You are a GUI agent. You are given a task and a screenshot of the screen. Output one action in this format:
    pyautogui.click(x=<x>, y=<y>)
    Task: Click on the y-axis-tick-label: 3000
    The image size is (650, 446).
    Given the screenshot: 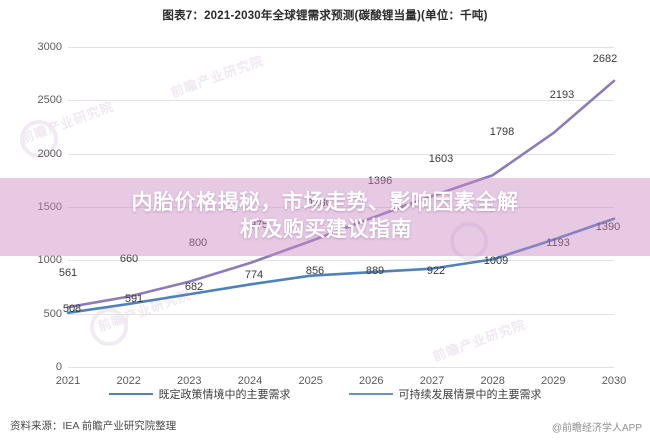 What is the action you would take?
    pyautogui.click(x=49, y=47)
    